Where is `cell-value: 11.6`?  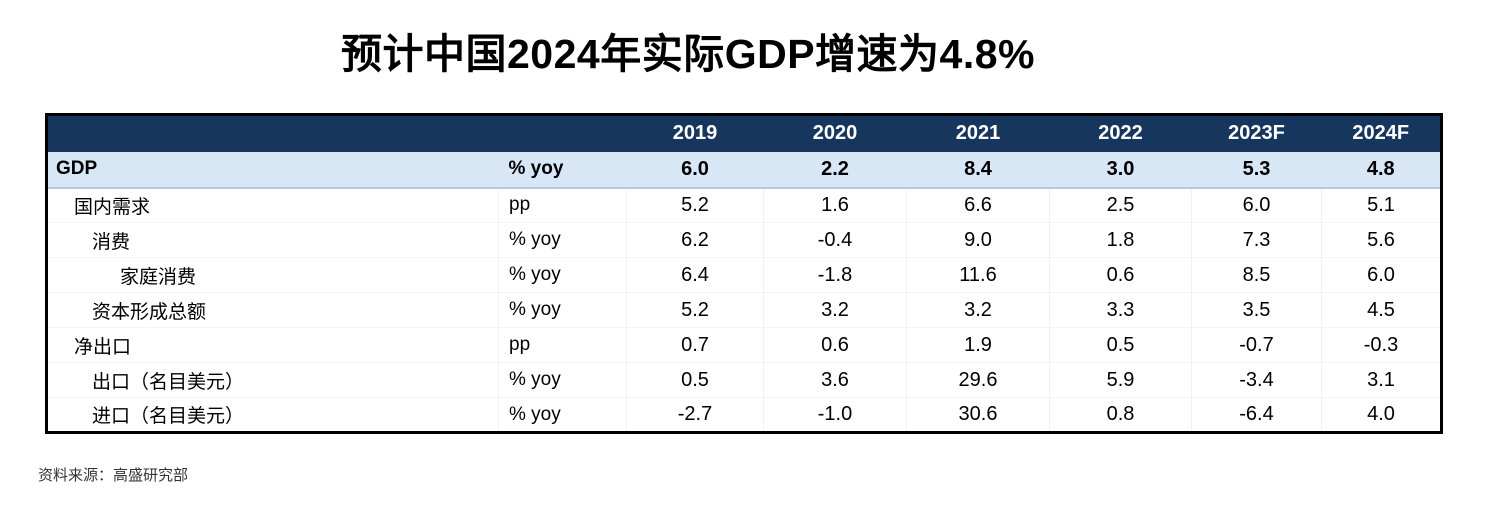 cell-value: 11.6 is located at coordinates (978, 275).